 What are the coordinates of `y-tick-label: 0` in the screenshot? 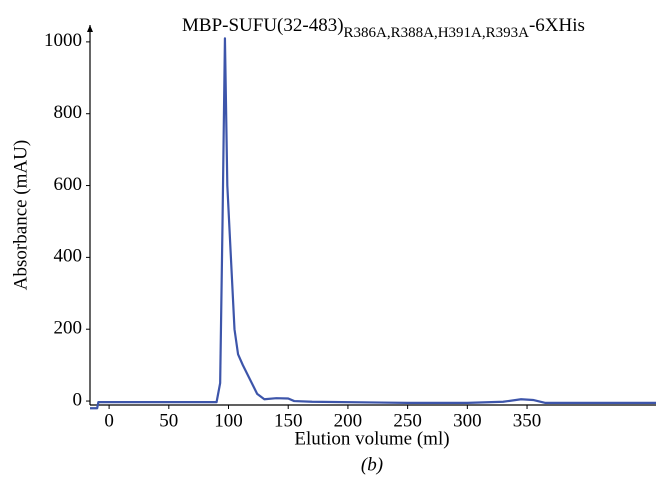 It's located at (78, 399).